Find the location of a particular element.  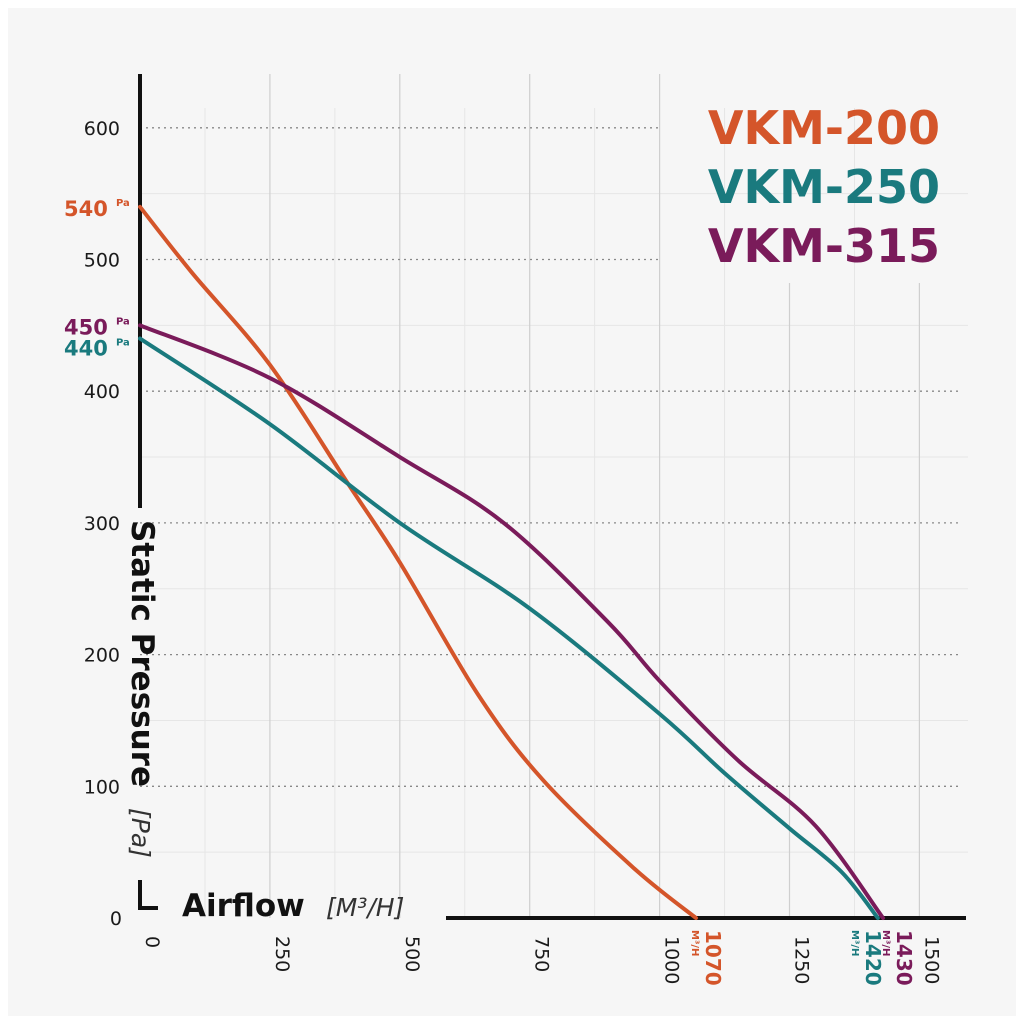

x-tick-label: 500 is located at coordinates (412, 954).